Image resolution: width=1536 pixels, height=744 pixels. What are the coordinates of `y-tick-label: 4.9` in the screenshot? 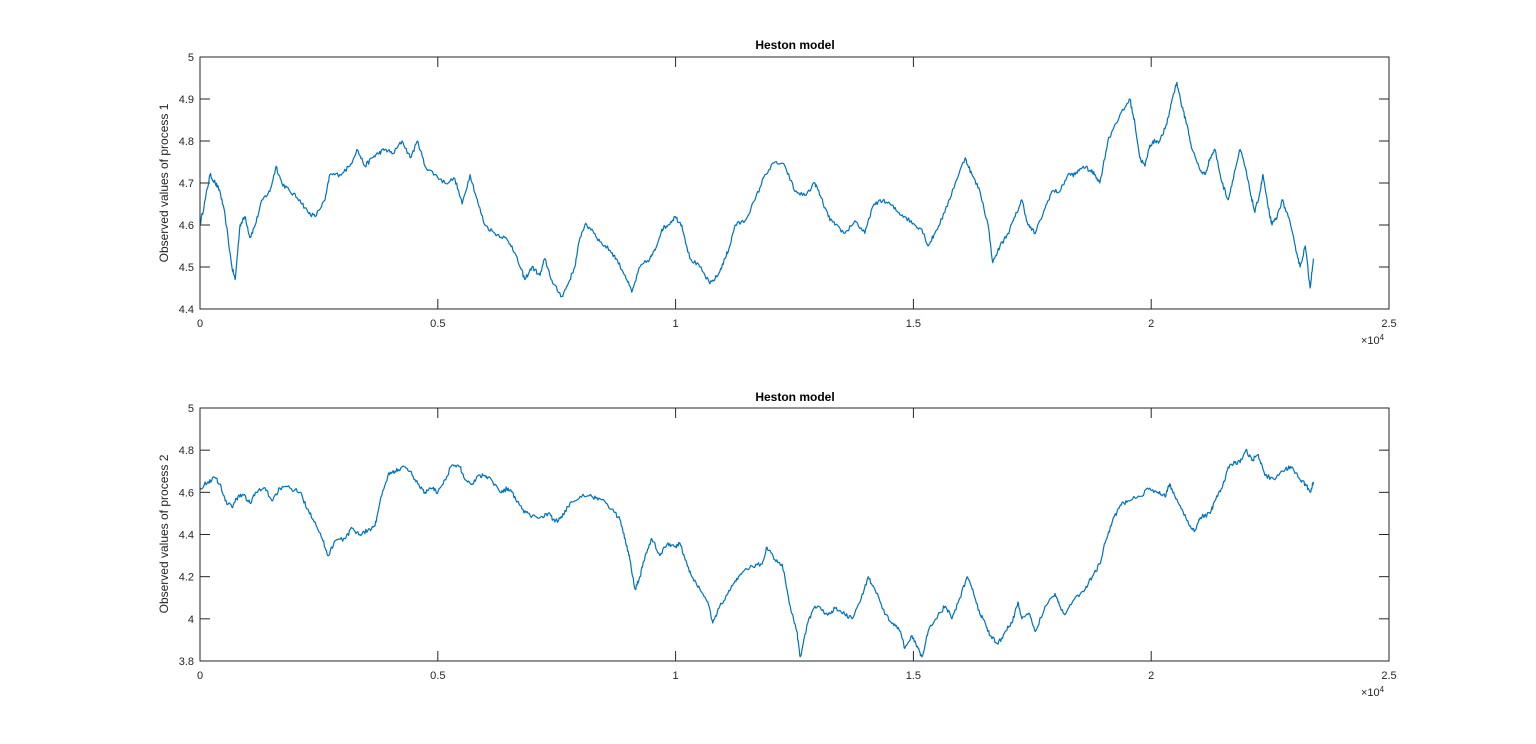 It's located at (186, 100).